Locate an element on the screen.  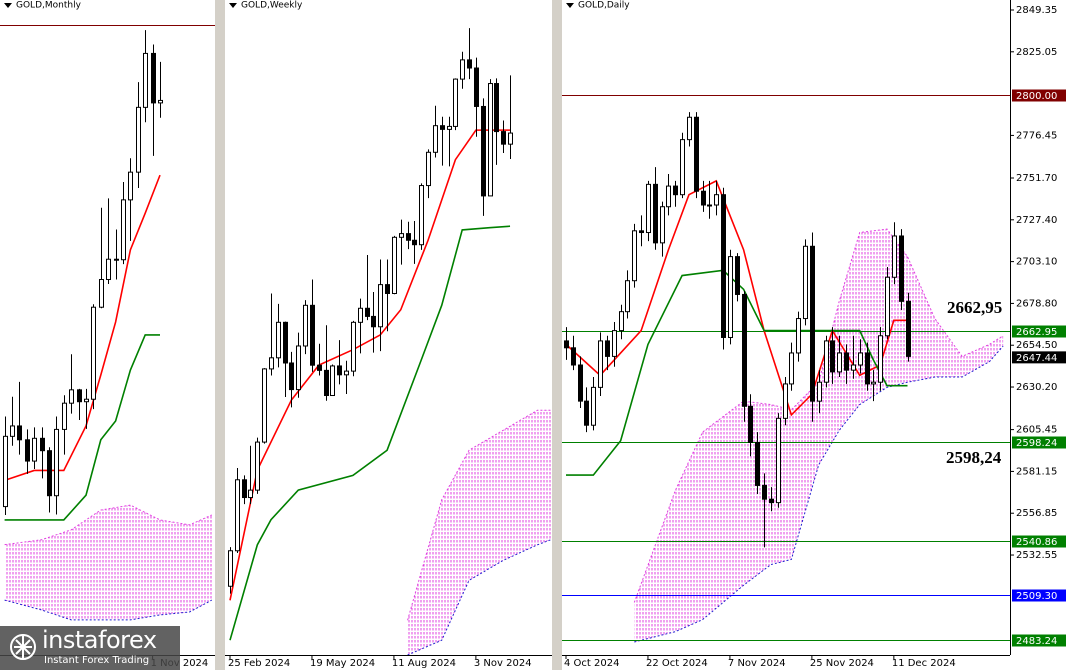
x-tick-label: 3 Nov 2024 is located at coordinates (503, 663).